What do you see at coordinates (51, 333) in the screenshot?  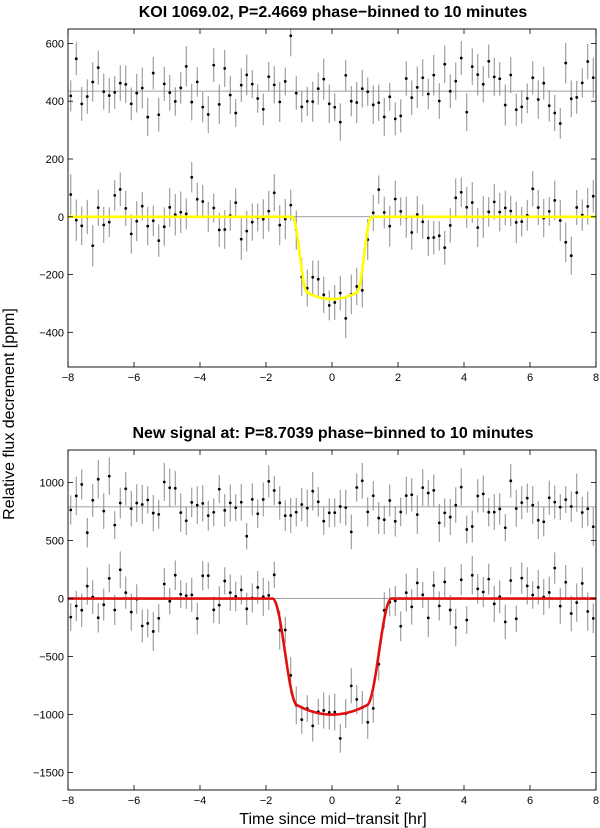 I see `y-tick-label: −400` at bounding box center [51, 333].